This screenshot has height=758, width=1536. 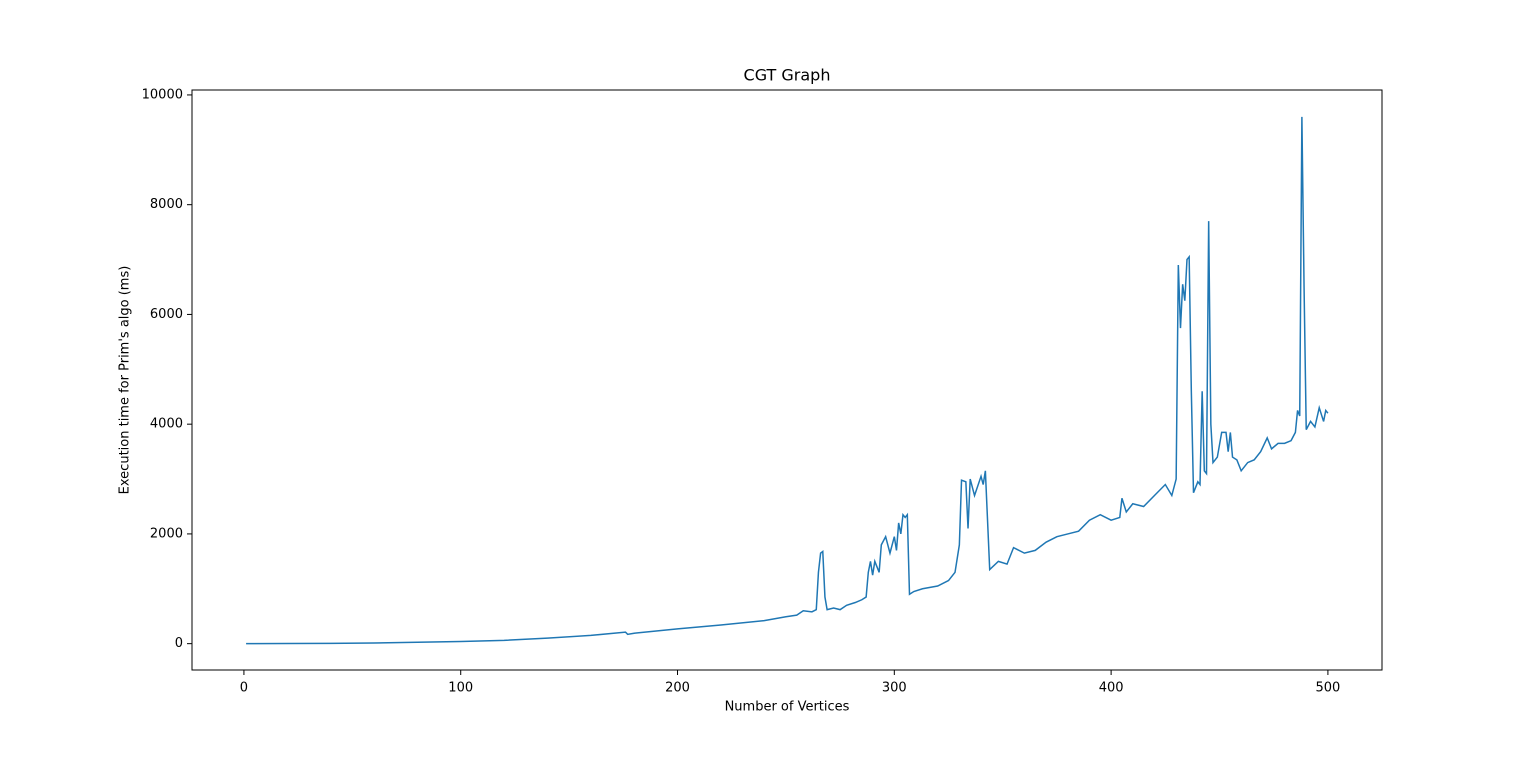 I want to click on y-axis-label: Execution time for Prim's algo (ms), so click(x=125, y=380).